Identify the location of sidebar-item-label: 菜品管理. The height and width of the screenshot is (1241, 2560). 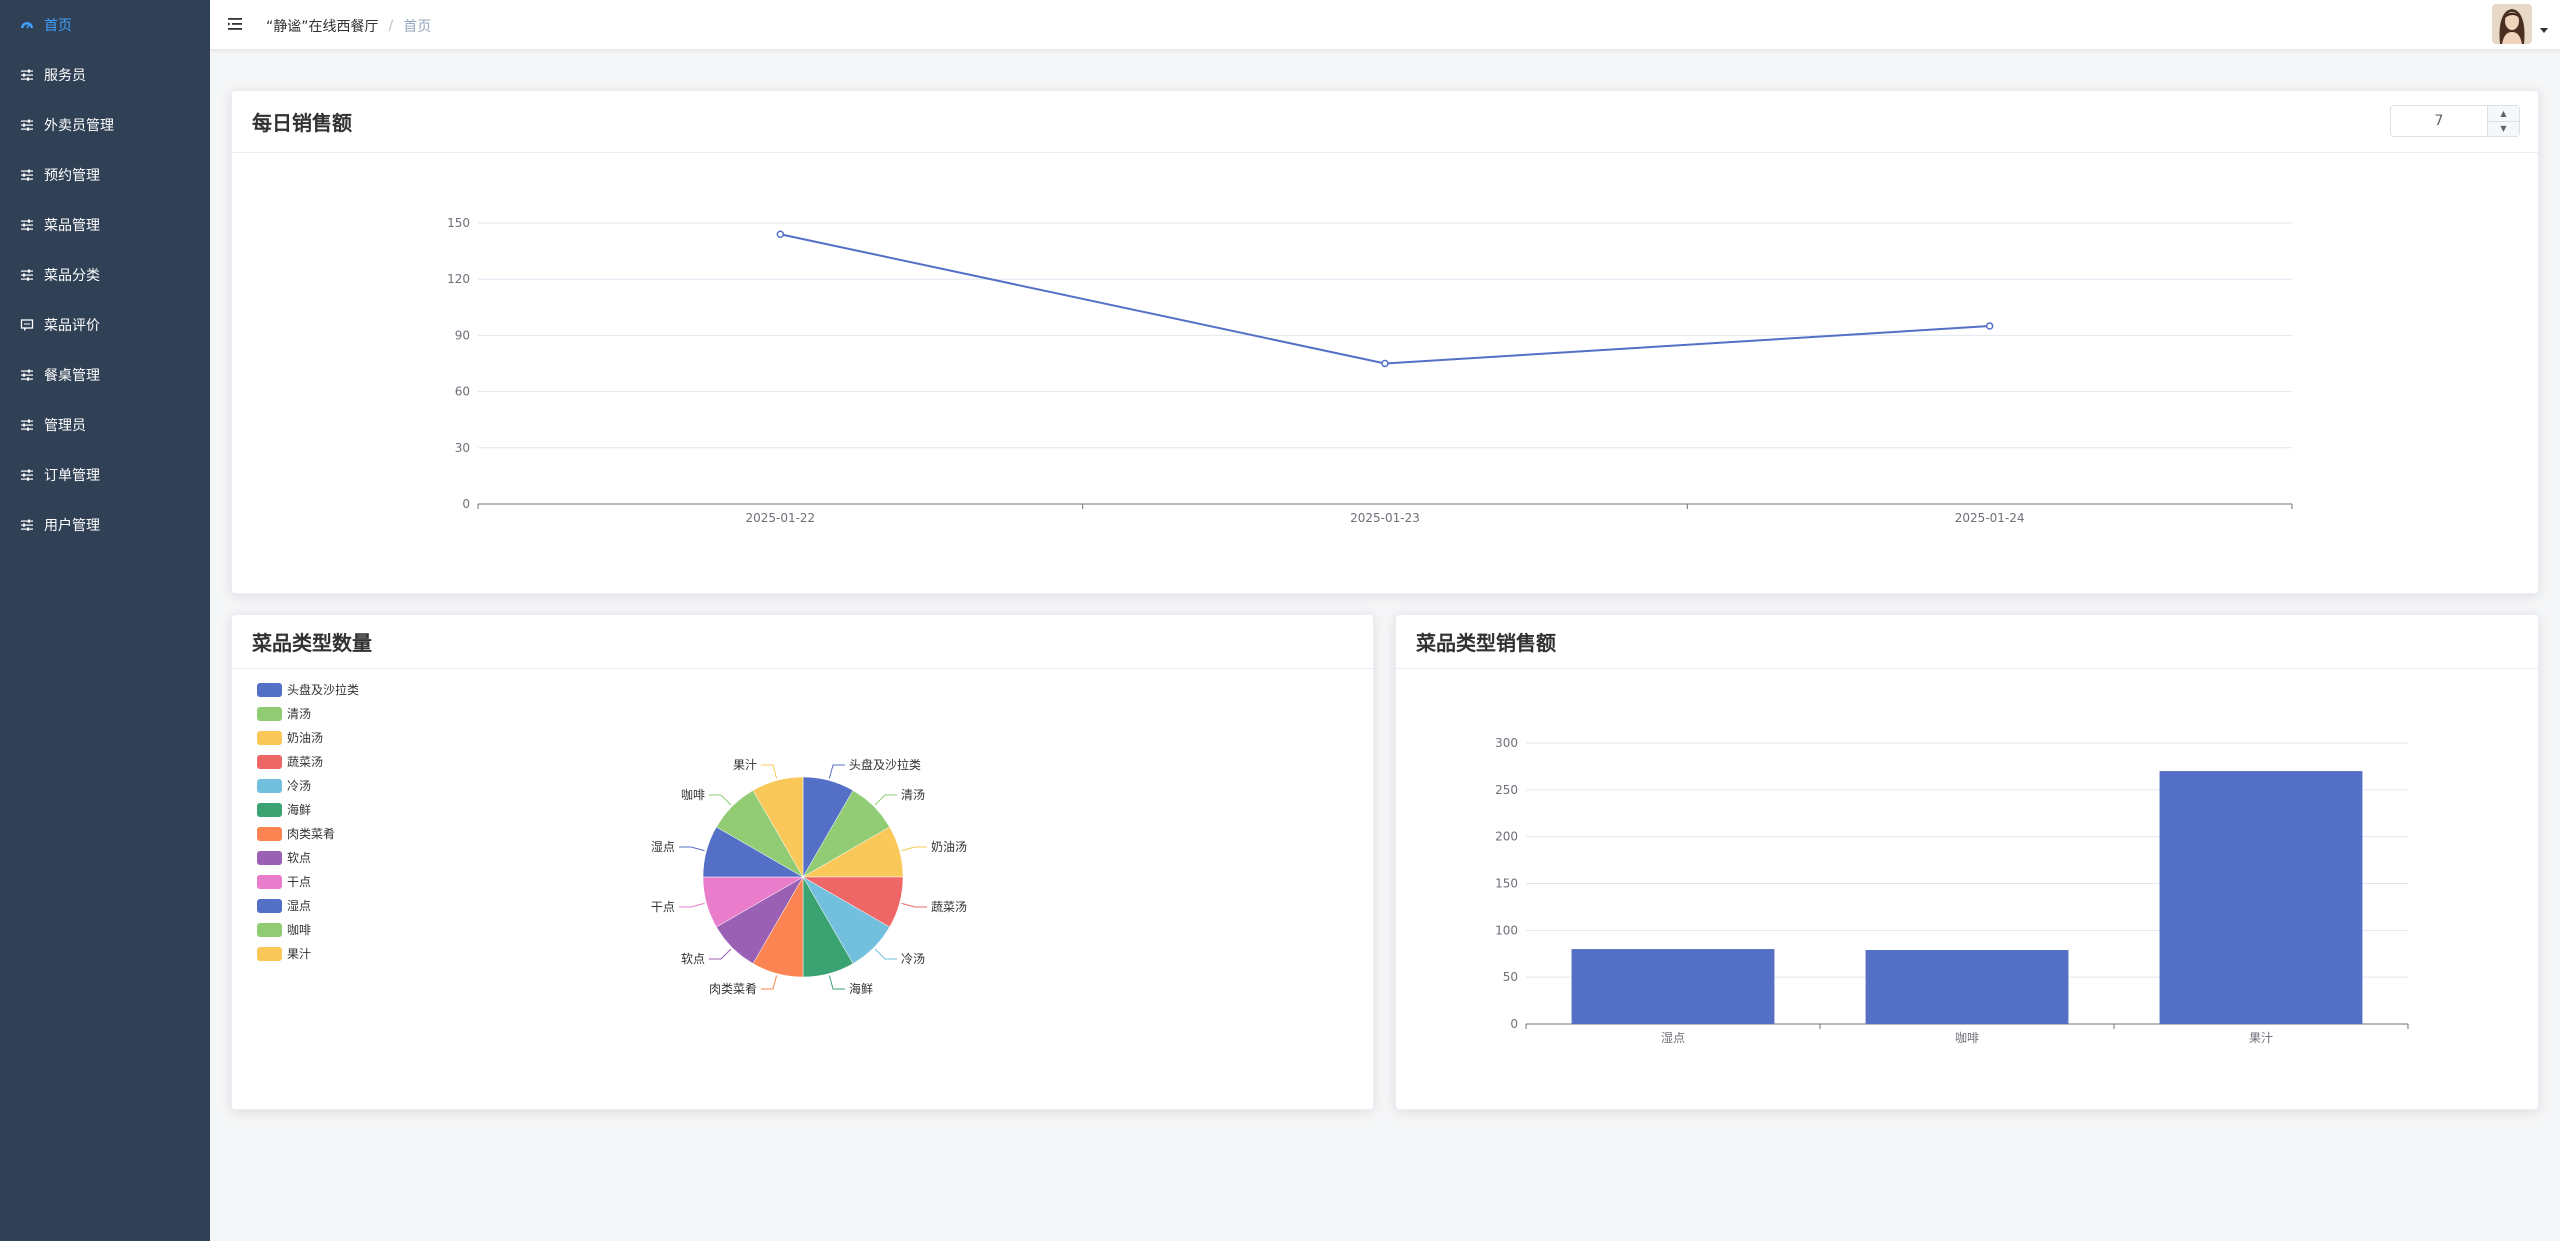
(72, 226).